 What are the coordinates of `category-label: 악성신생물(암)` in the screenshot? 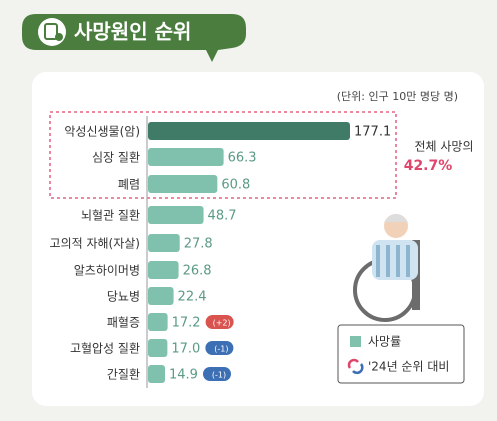 It's located at (102, 132).